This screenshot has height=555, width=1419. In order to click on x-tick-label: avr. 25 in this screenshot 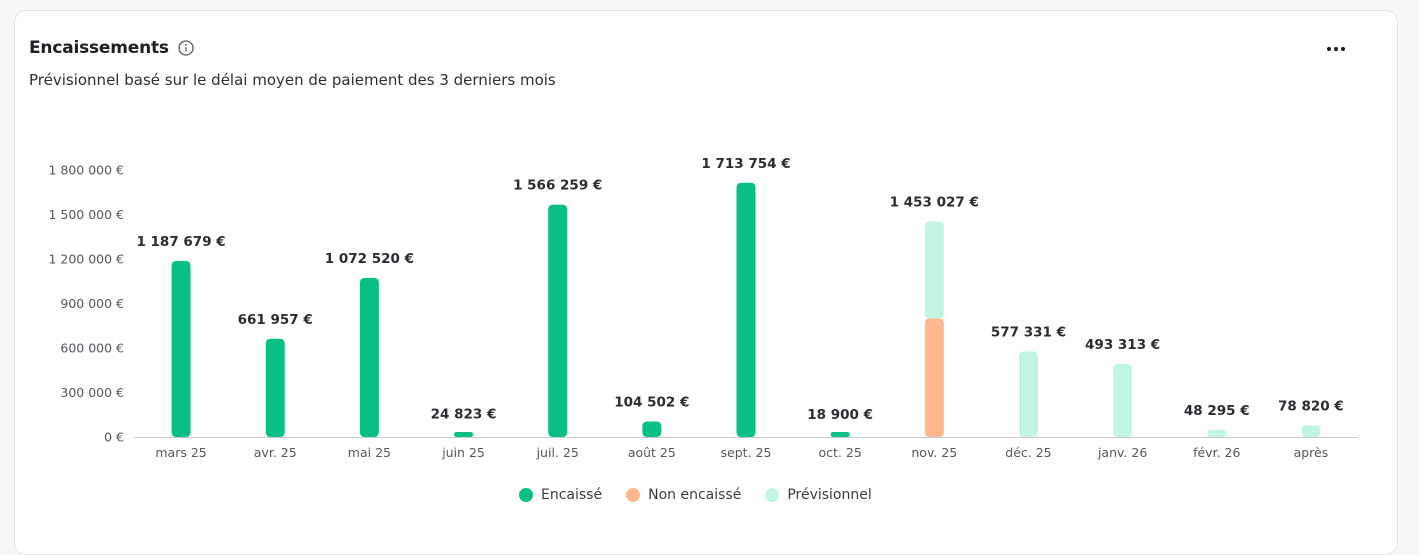, I will do `click(275, 452)`.